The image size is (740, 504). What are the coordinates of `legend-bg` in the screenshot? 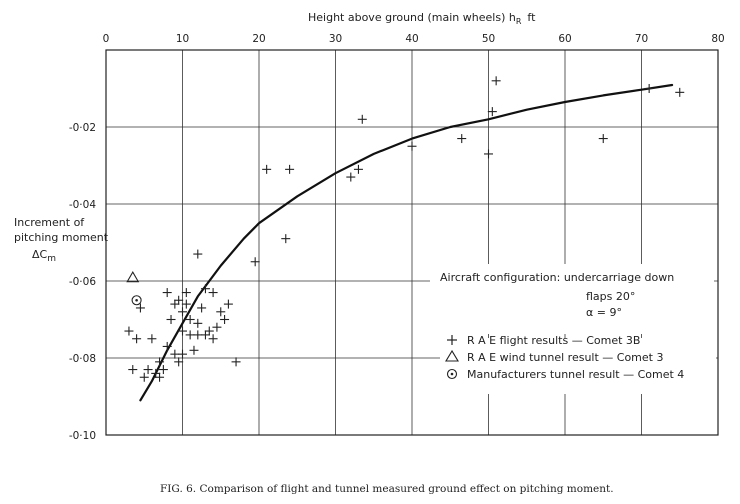 It's located at (578, 366).